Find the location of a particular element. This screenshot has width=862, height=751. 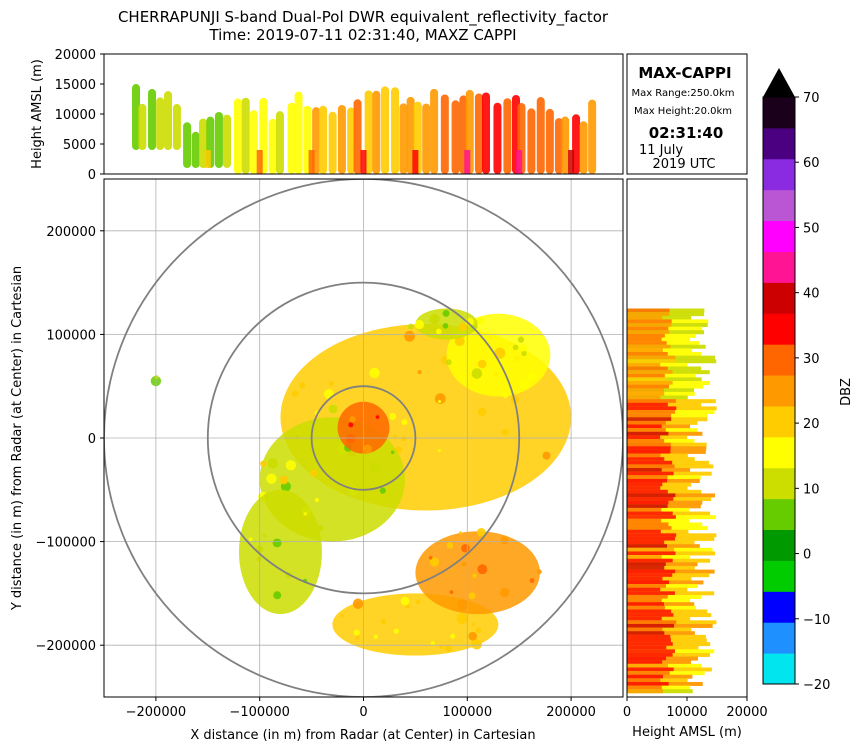

side-projection-panel: 0 10000 20000 Height AMSL (m) is located at coordinates (695, 459).